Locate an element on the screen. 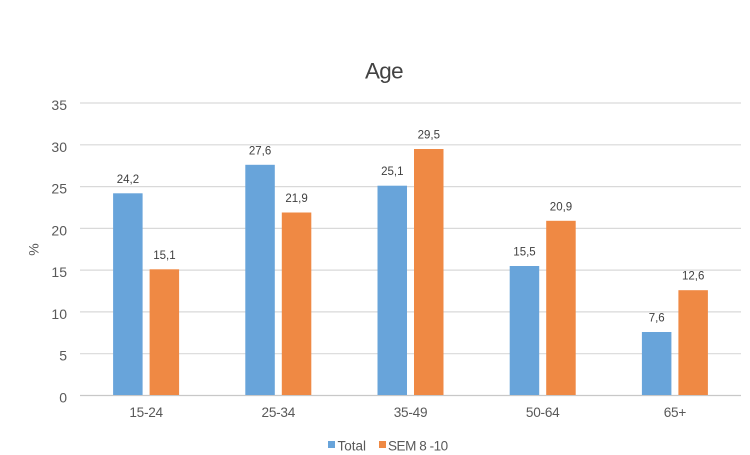 The image size is (750, 455). svg-text: 7,6 is located at coordinates (657, 319).